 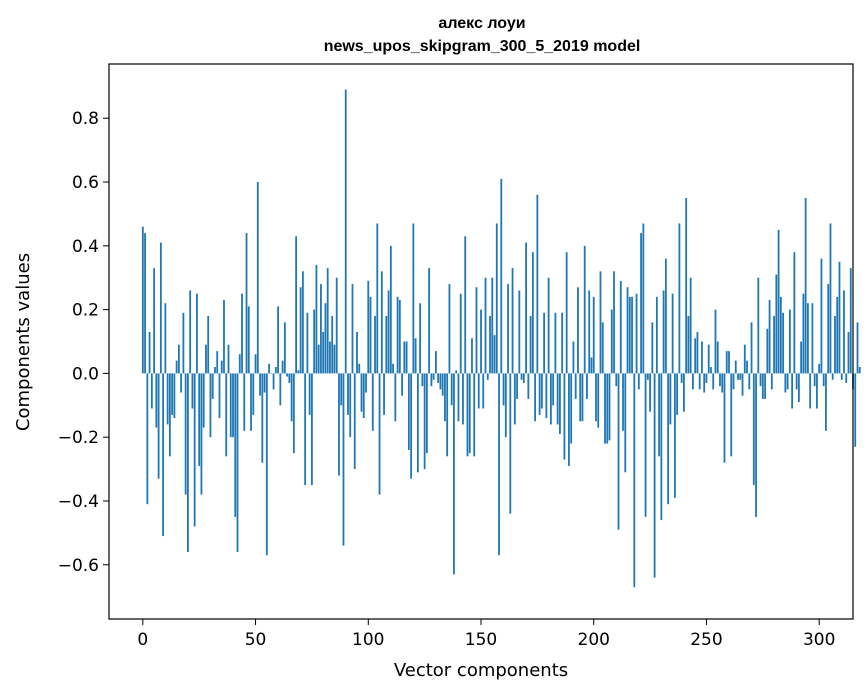 What do you see at coordinates (78, 438) in the screenshot?
I see `y-tick-label: −0.2` at bounding box center [78, 438].